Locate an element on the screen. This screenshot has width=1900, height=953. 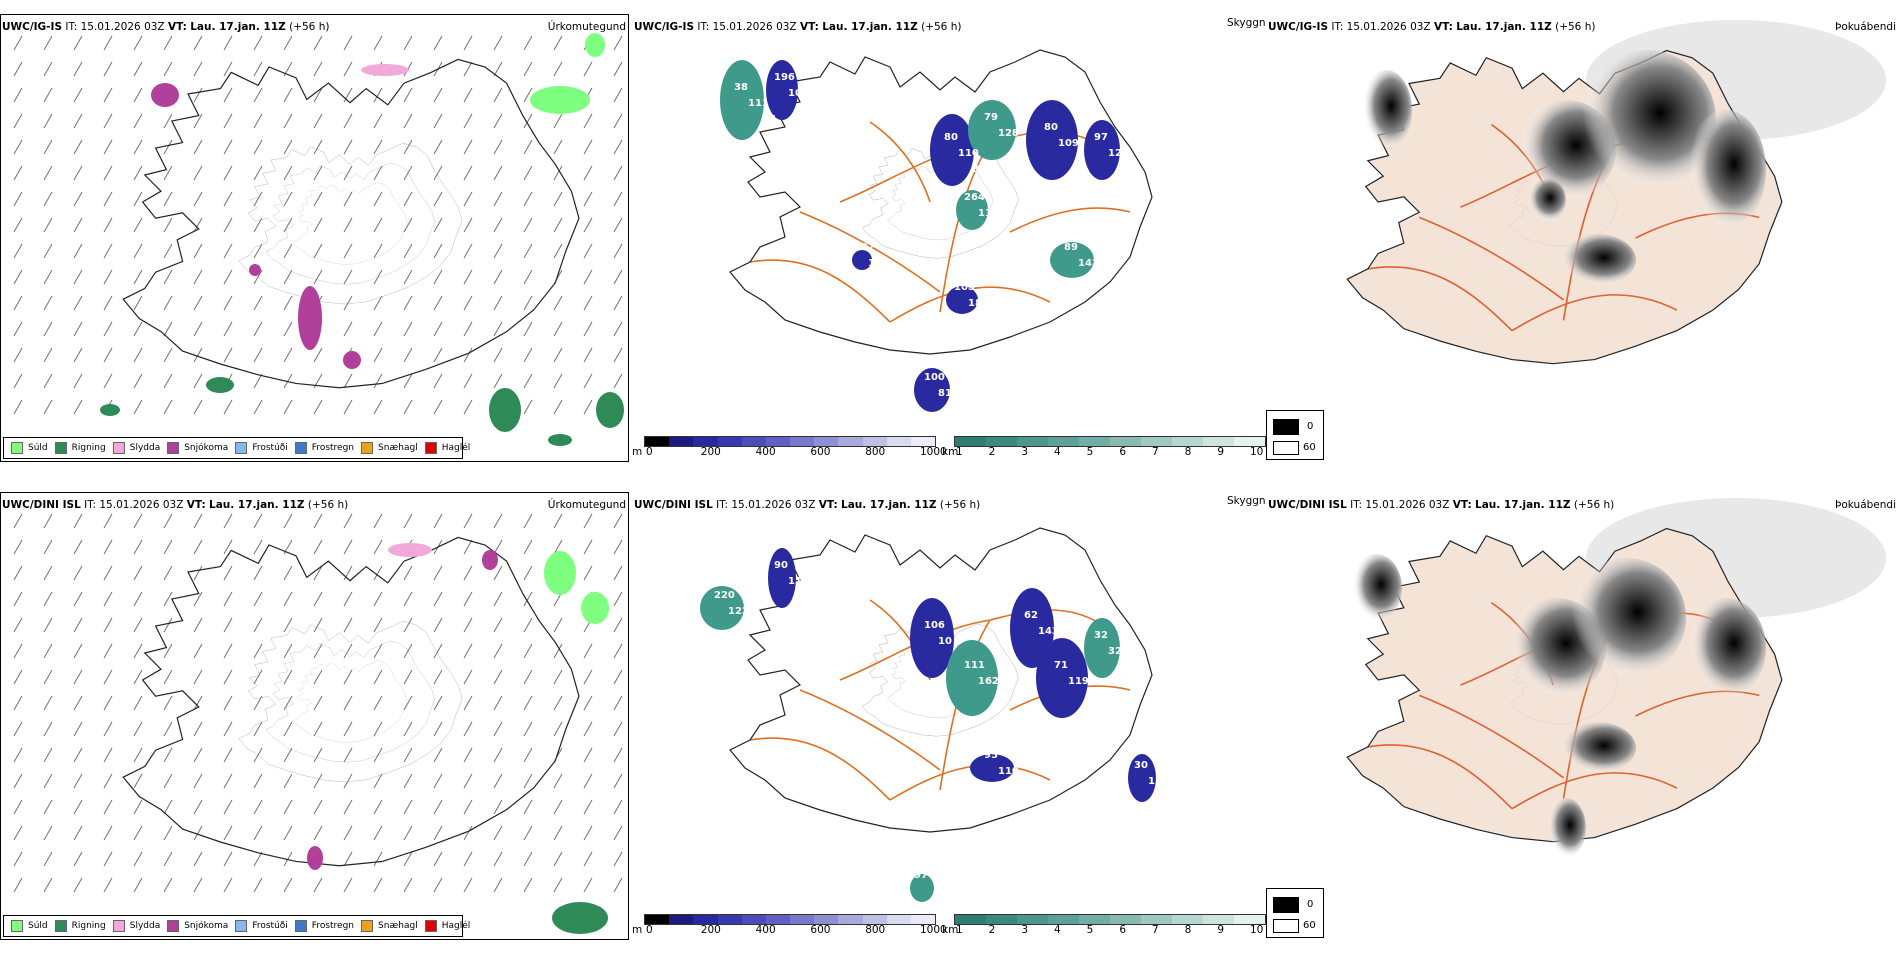
colorbar-tick: 400 is located at coordinates (765, 930).